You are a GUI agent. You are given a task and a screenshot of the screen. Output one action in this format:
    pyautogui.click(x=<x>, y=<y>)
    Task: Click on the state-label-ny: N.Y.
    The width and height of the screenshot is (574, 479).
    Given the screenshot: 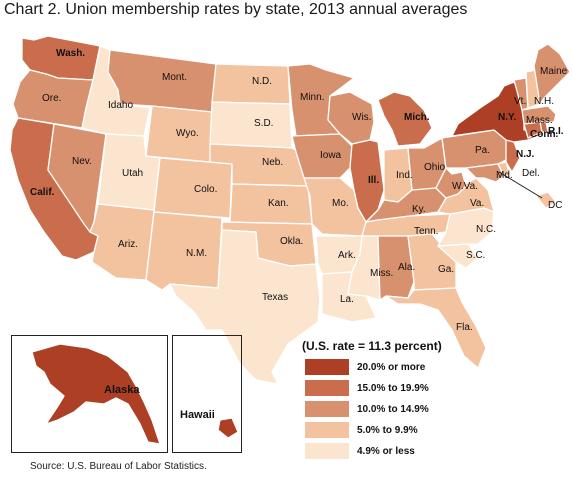 What is the action you would take?
    pyautogui.click(x=507, y=117)
    